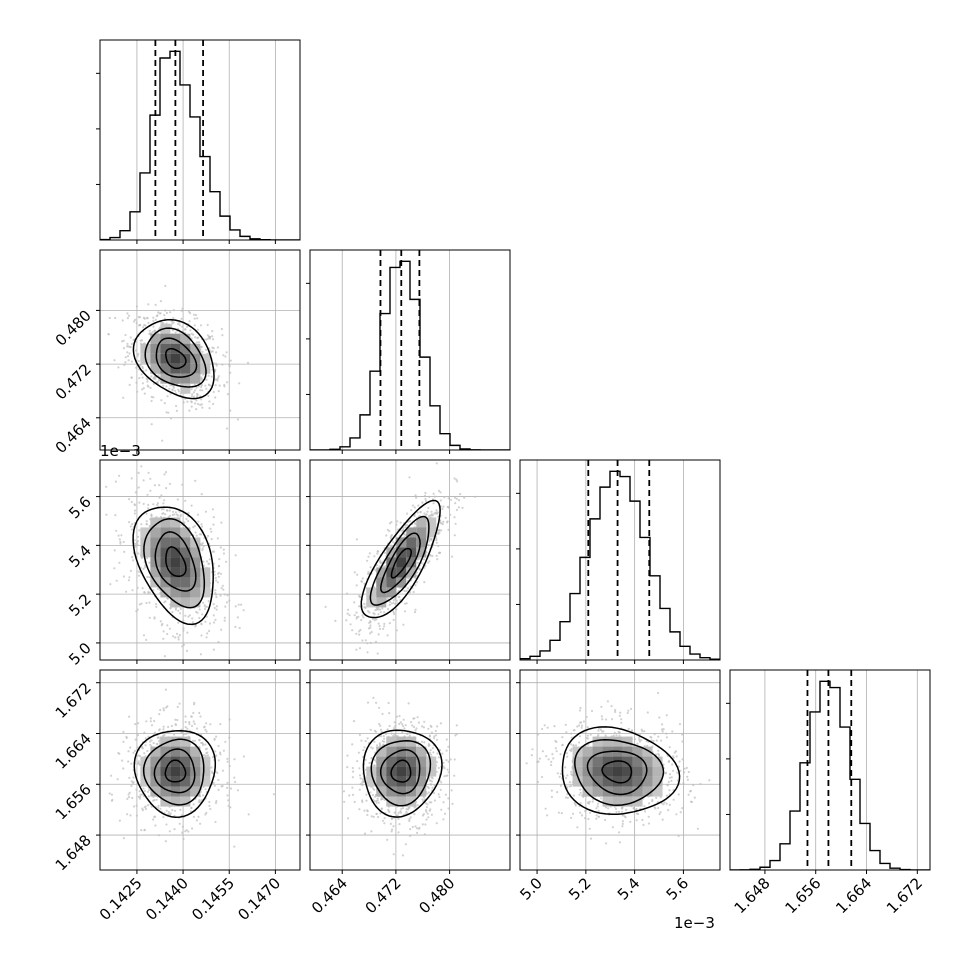 This screenshot has height=970, width=970. I want to click on y-tick-label: 1.664, so click(73, 751).